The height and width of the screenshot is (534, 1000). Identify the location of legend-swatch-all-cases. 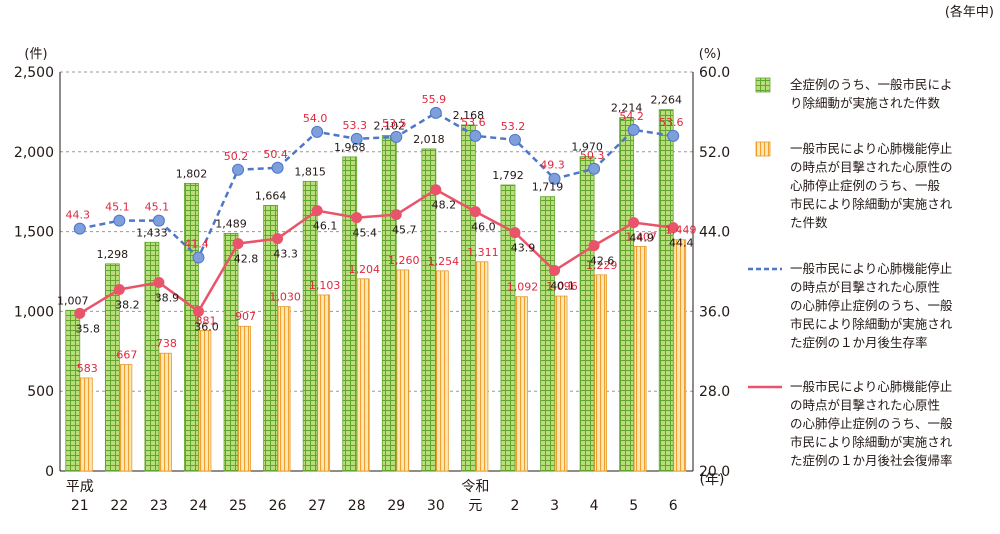
(763, 85).